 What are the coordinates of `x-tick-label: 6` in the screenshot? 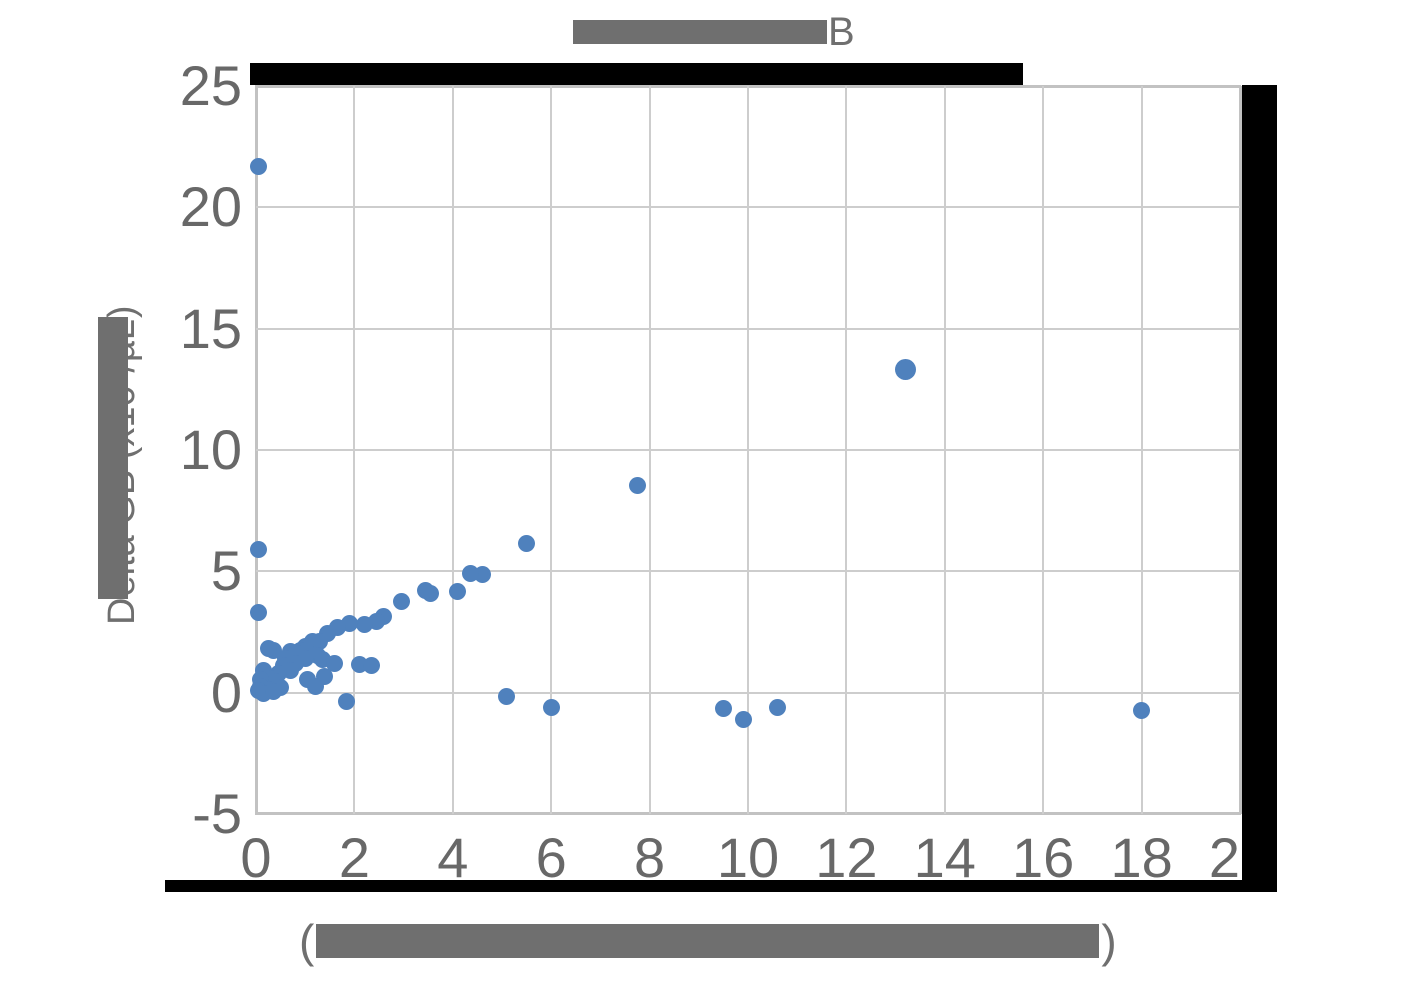 It's located at (551, 857).